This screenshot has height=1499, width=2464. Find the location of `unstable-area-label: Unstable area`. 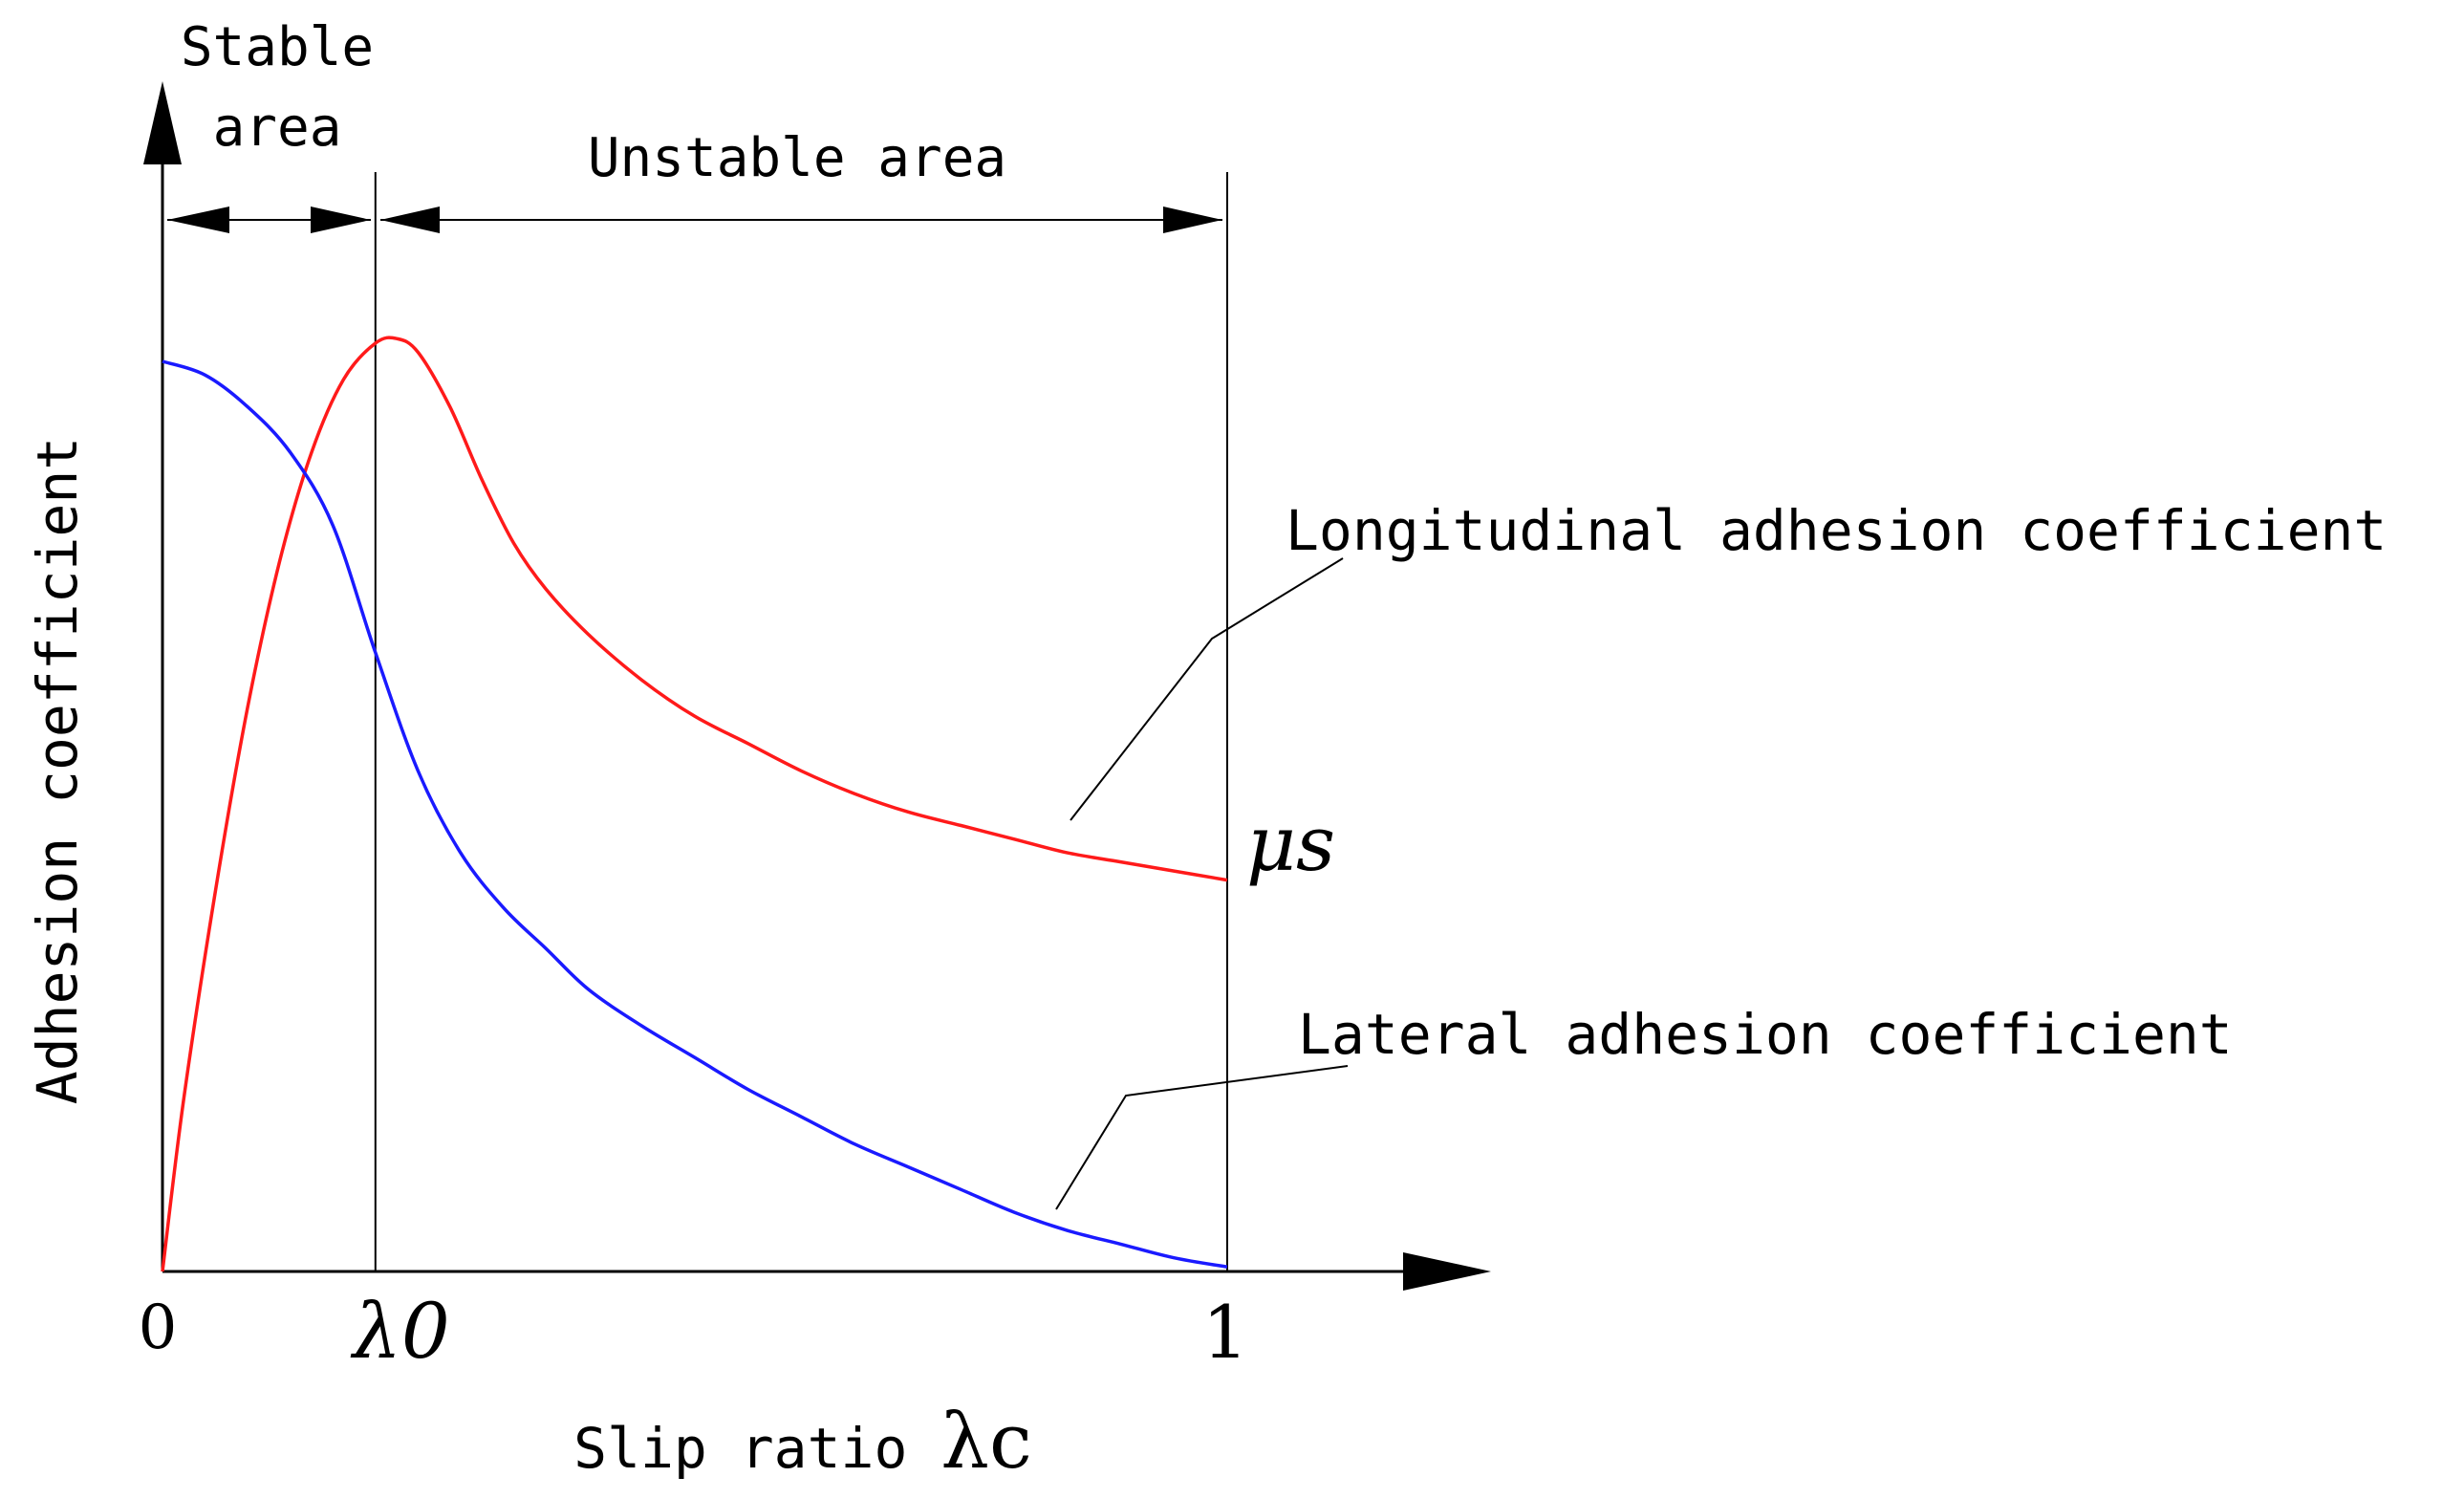

unstable-area-label: Unstable area is located at coordinates (797, 158).